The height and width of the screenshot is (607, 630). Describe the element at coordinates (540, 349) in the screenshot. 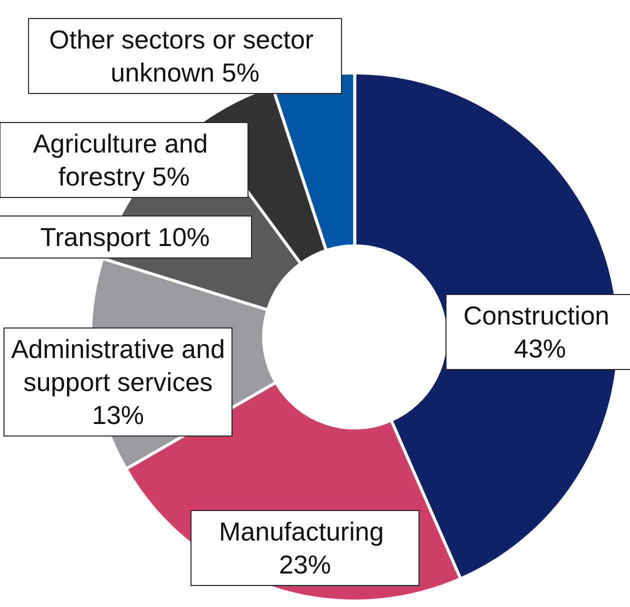

I see `data-label: 43%` at that location.